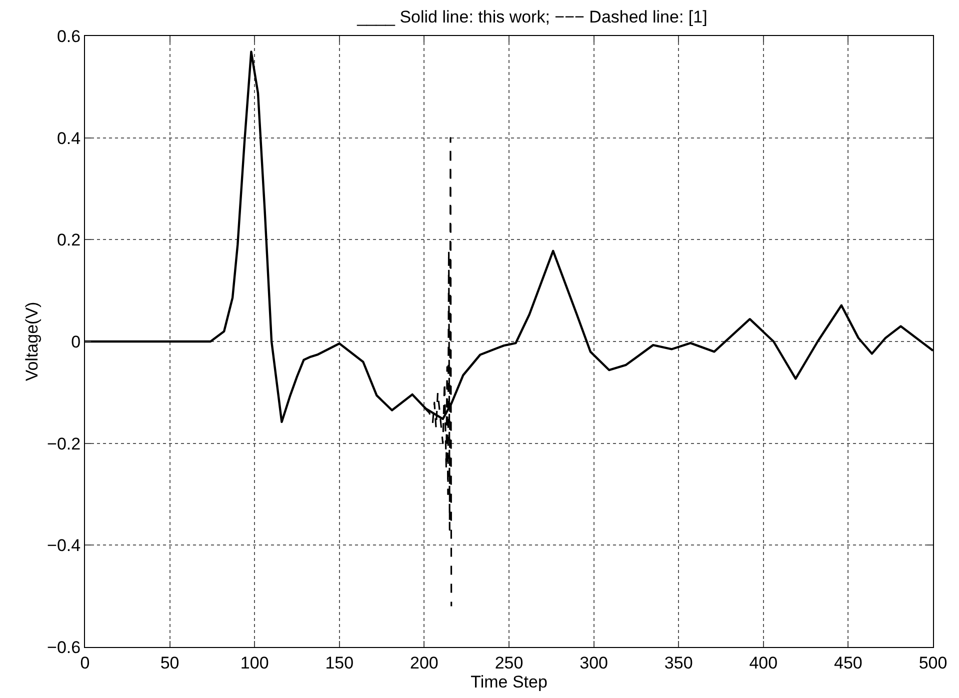  I want to click on x-tick-label: 500, so click(933, 662).